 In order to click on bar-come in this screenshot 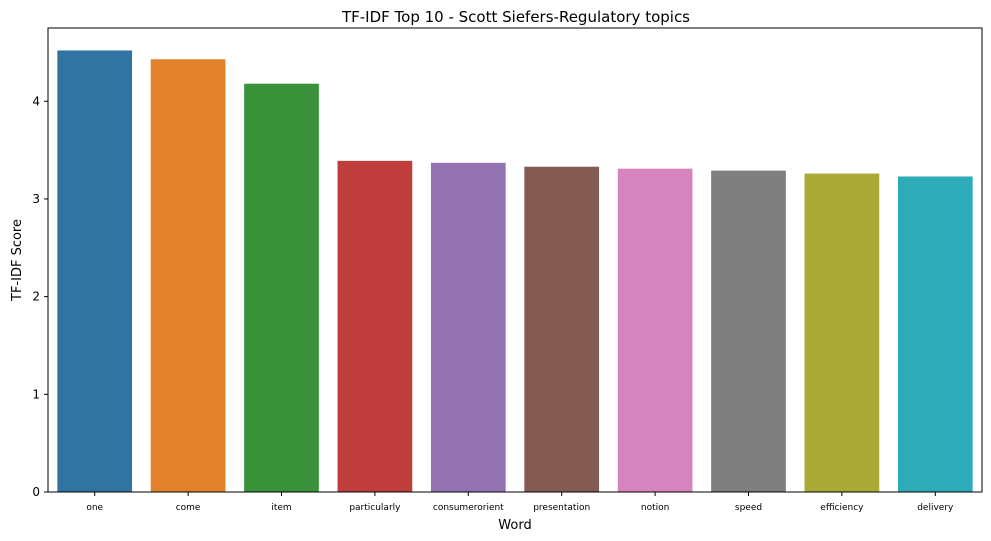, I will do `click(188, 276)`.